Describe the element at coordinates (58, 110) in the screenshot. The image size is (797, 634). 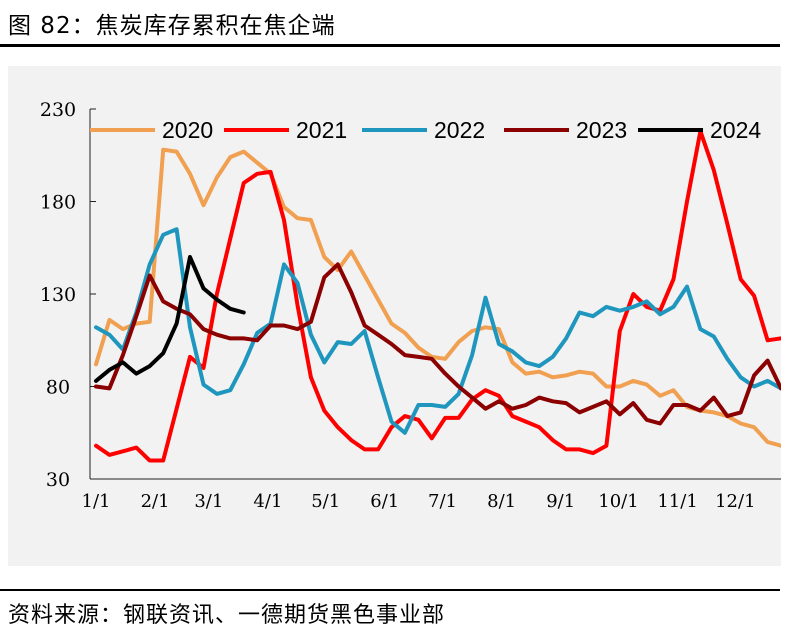
I see `y-tick-label: 230` at that location.